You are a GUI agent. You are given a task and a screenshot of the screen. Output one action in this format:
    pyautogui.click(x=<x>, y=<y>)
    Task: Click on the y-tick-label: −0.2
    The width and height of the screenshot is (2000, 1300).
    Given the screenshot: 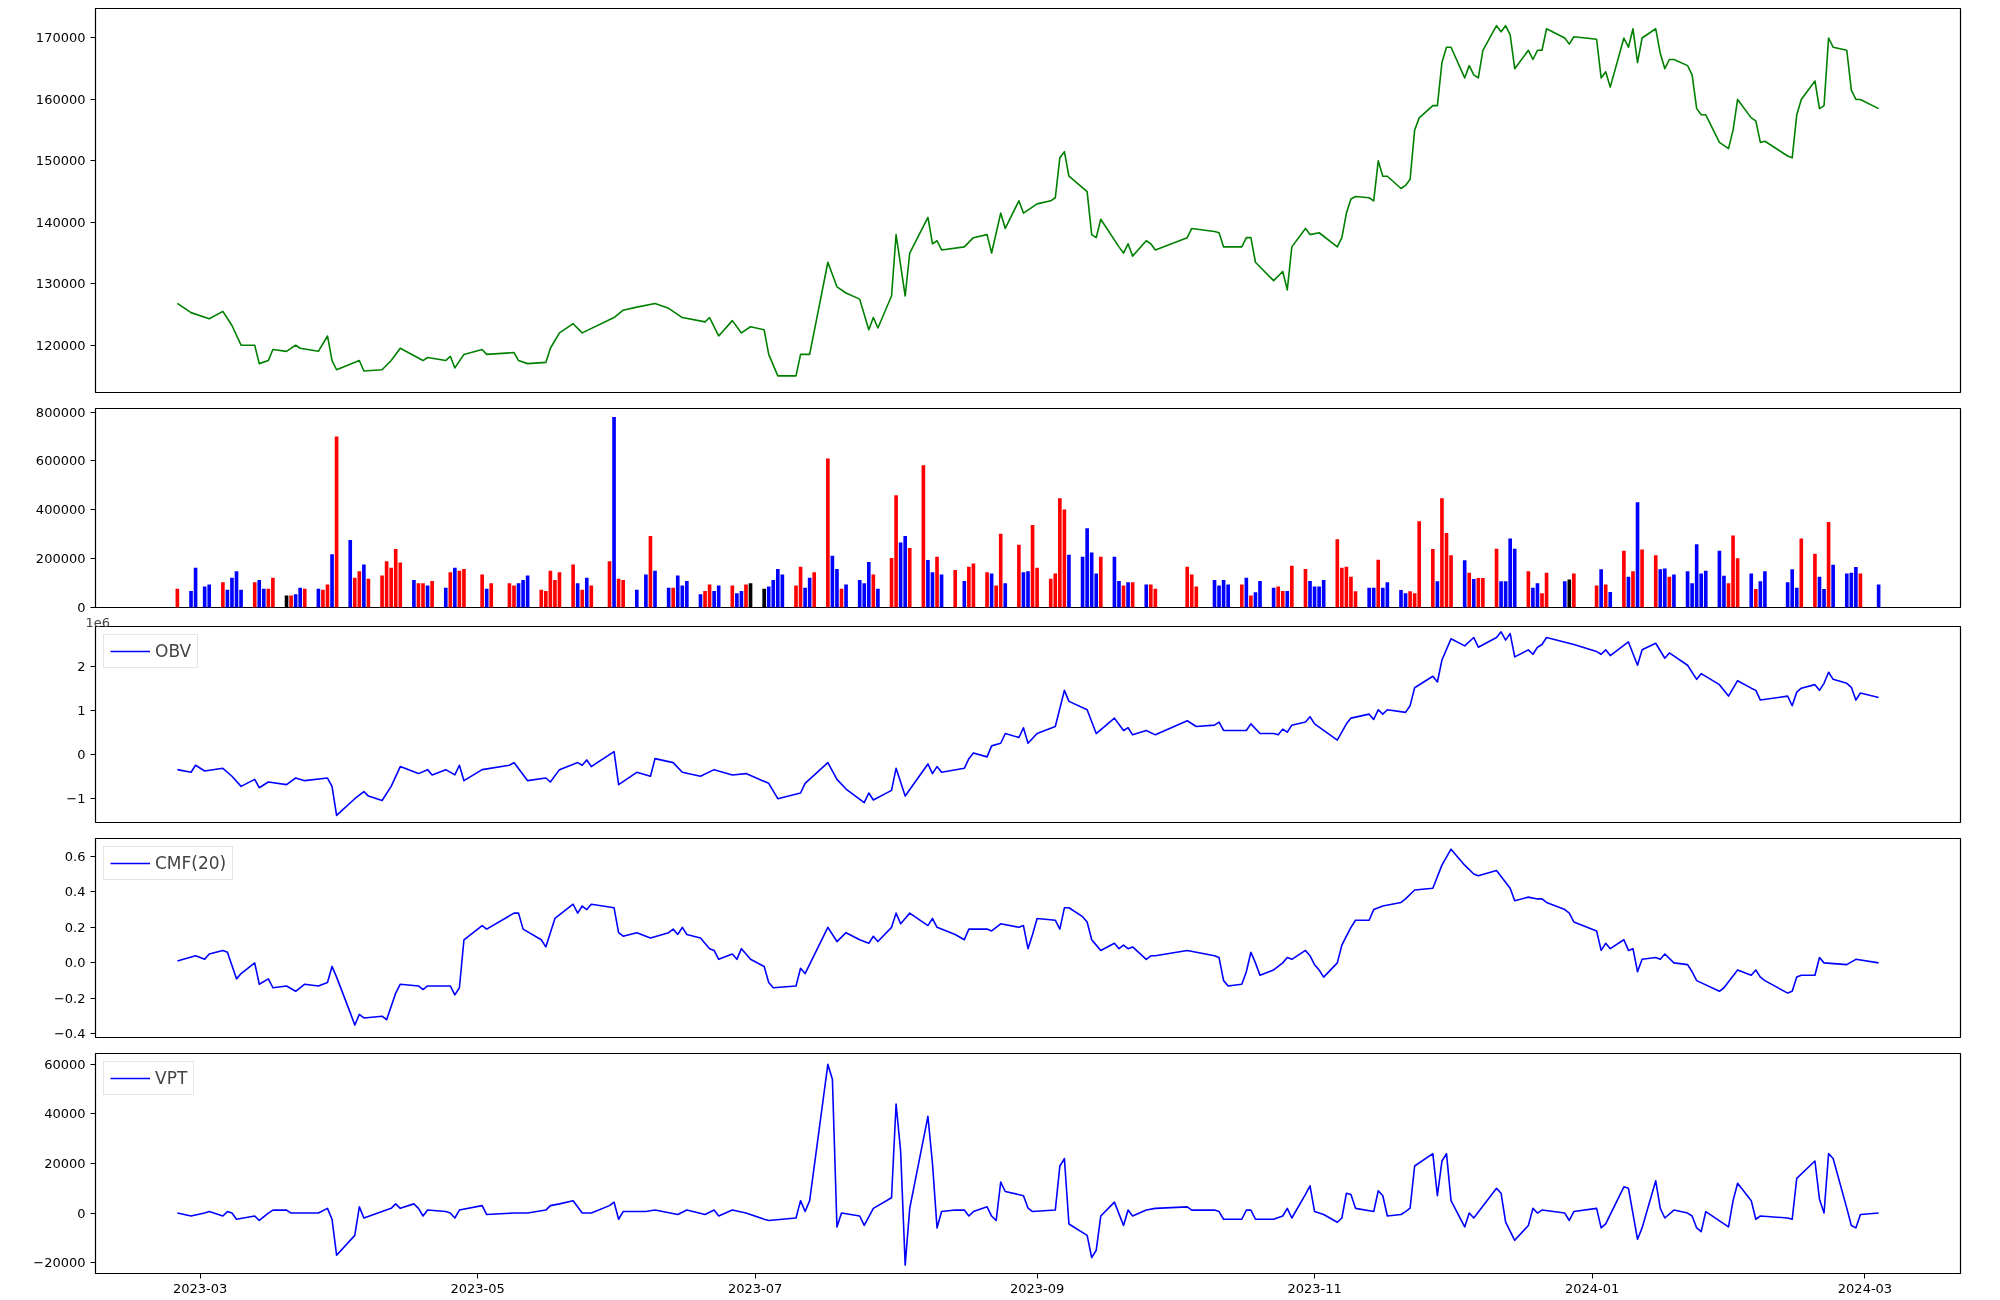 What is the action you would take?
    pyautogui.click(x=69, y=998)
    